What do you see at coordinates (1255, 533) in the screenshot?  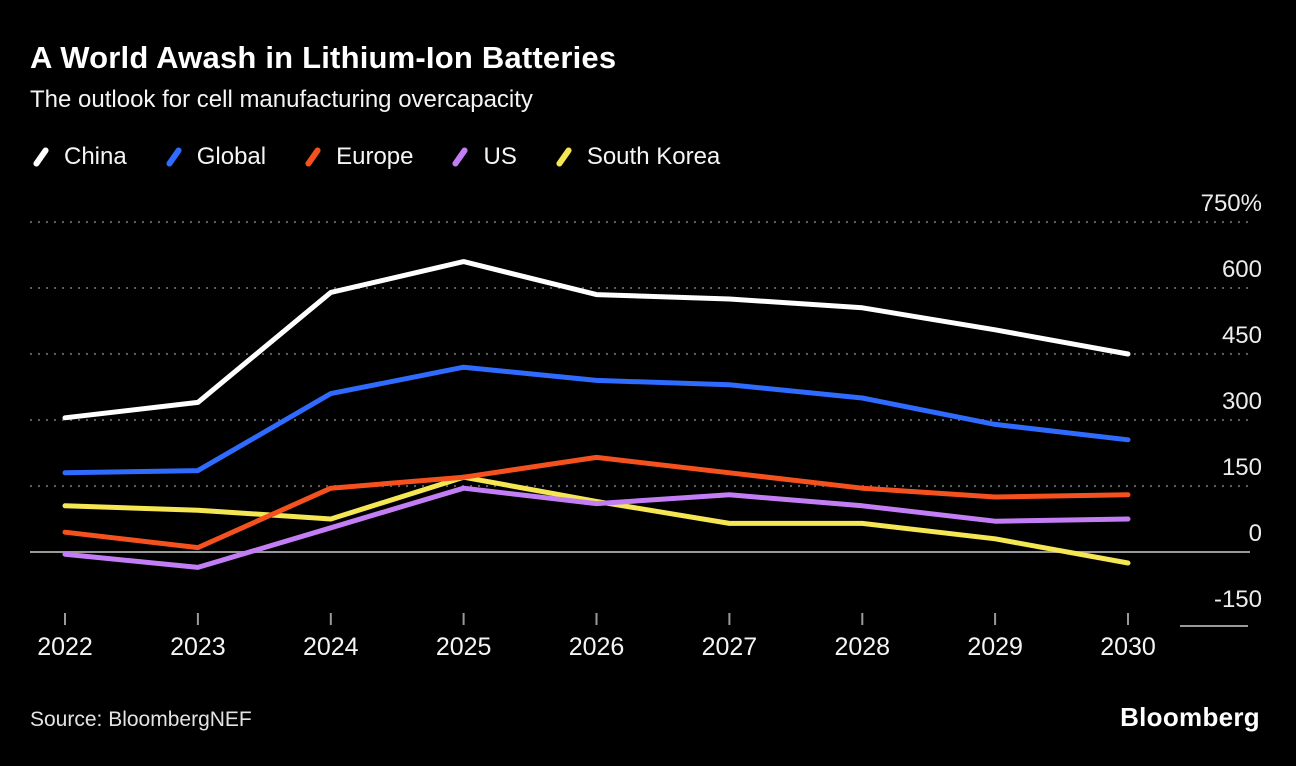 I see `y-axis-label: 0` at bounding box center [1255, 533].